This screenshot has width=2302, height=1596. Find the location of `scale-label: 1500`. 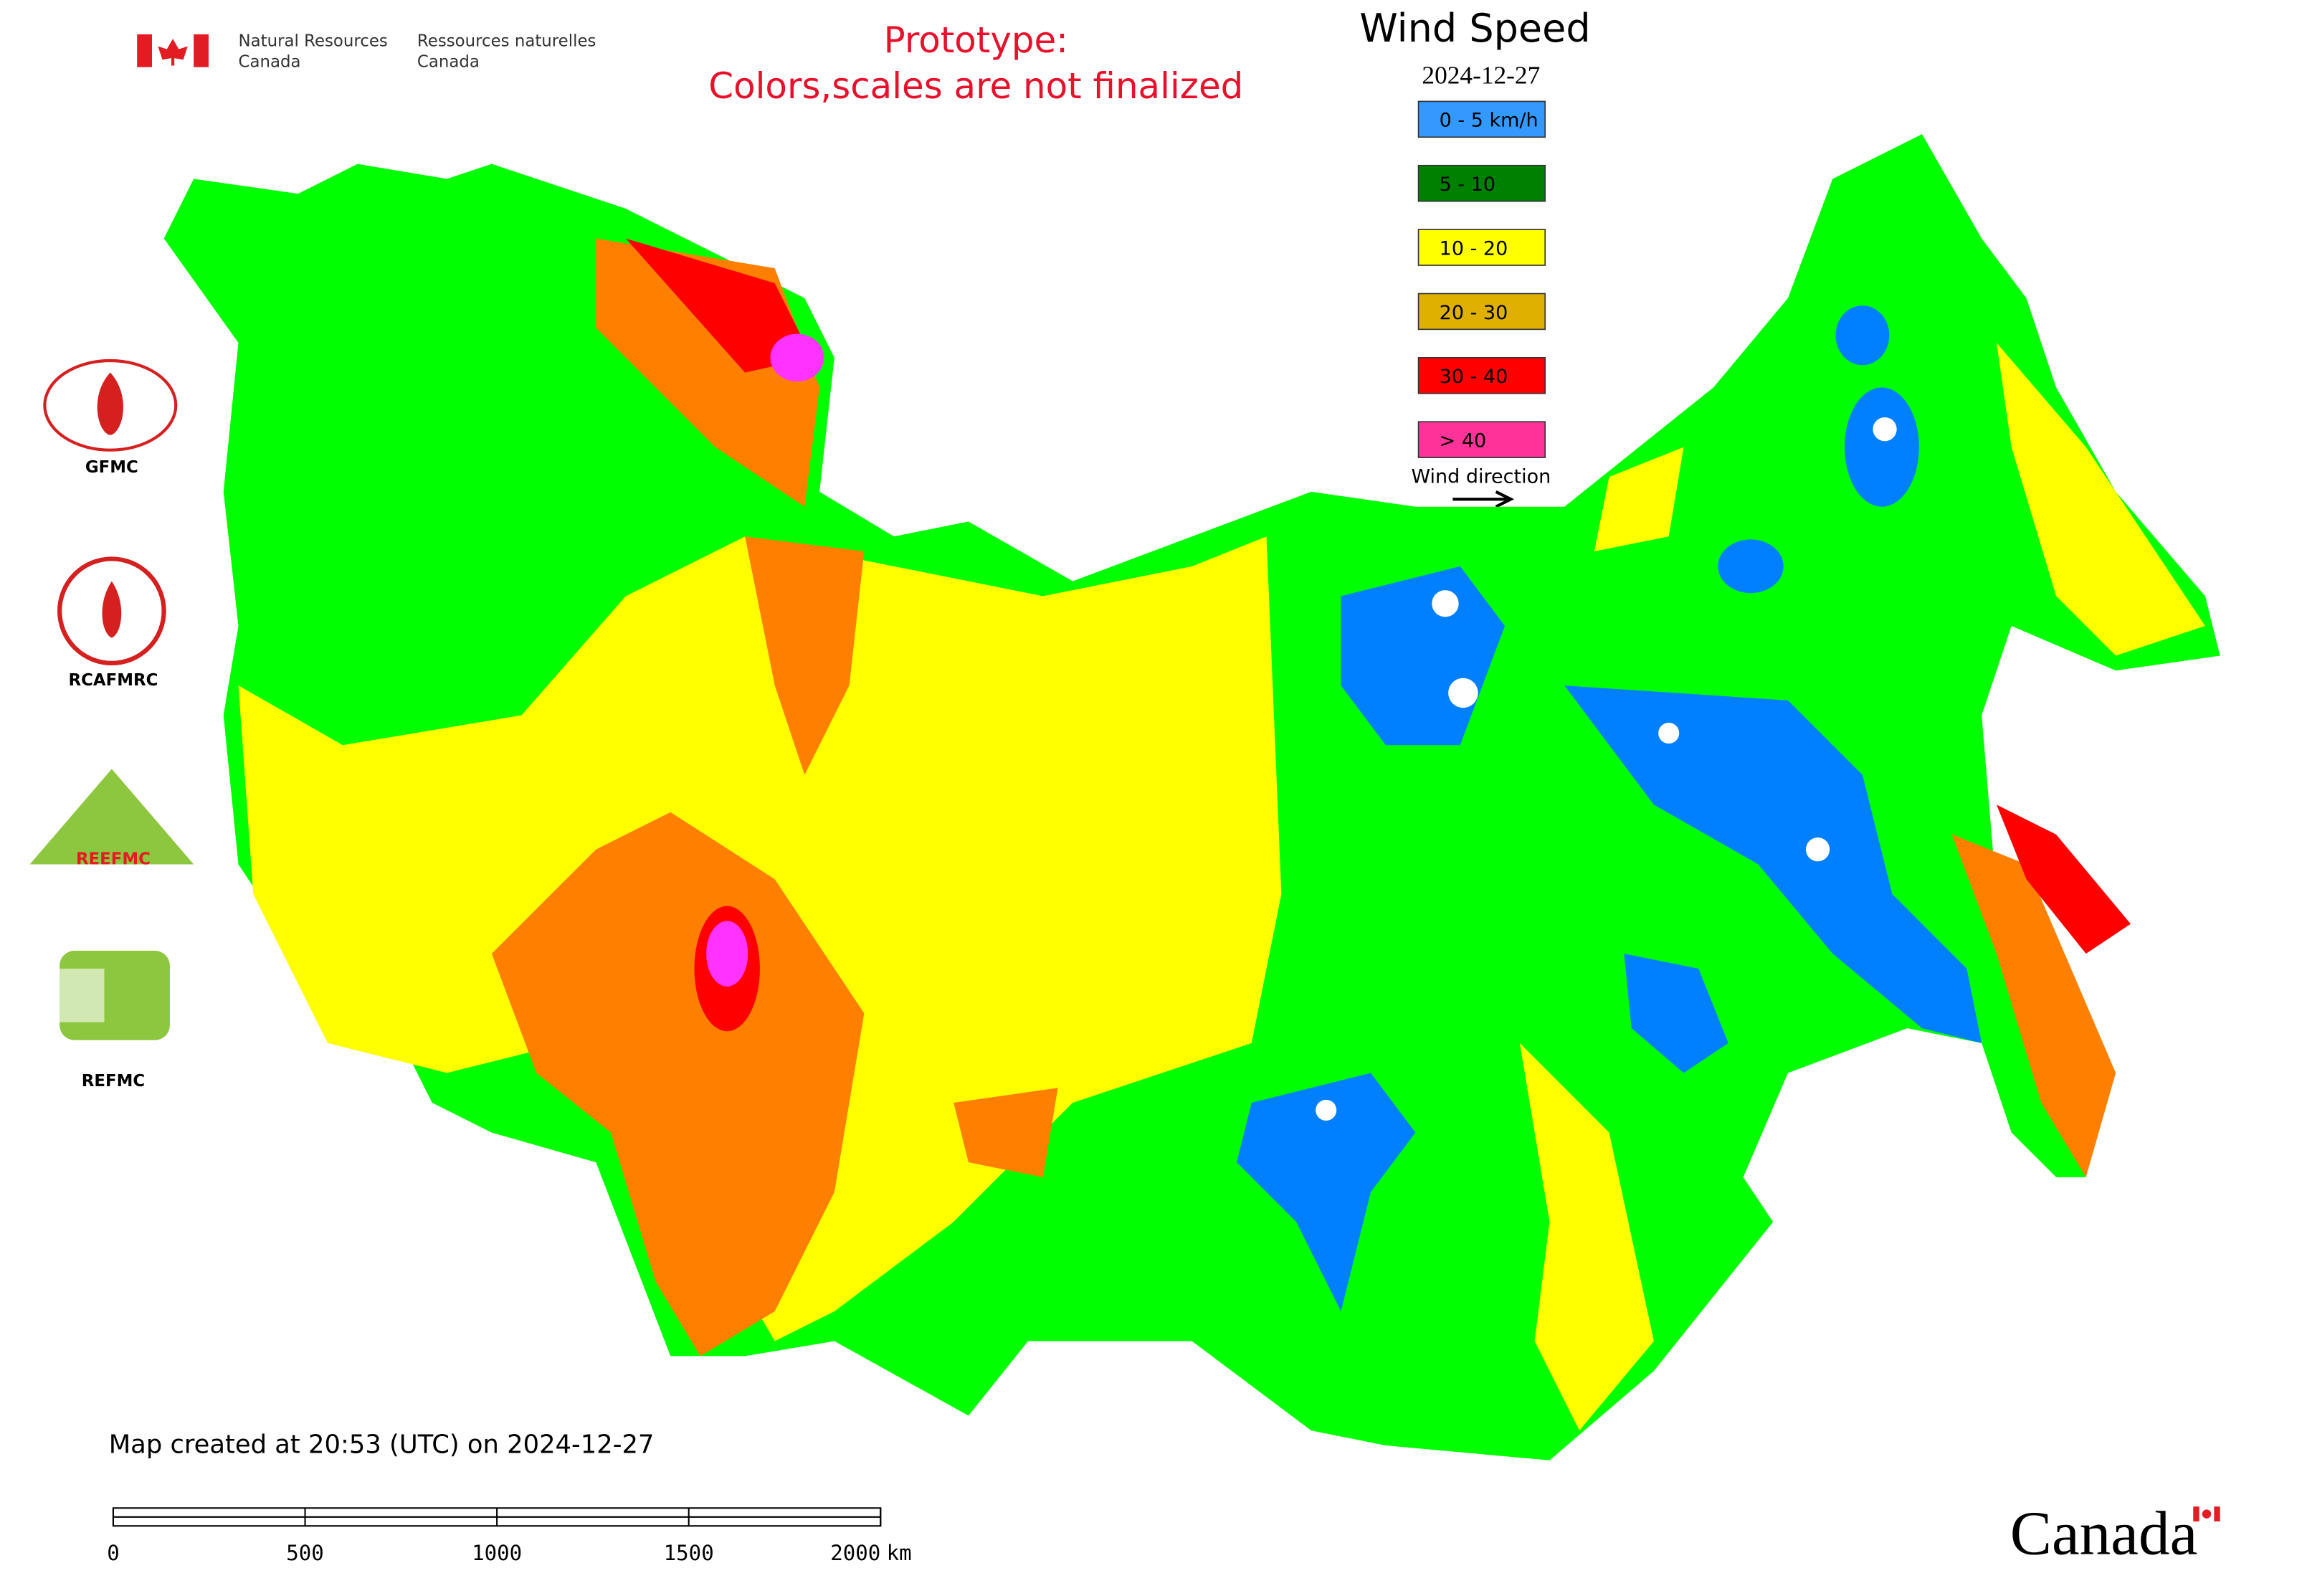

scale-label: 1500 is located at coordinates (689, 1553).